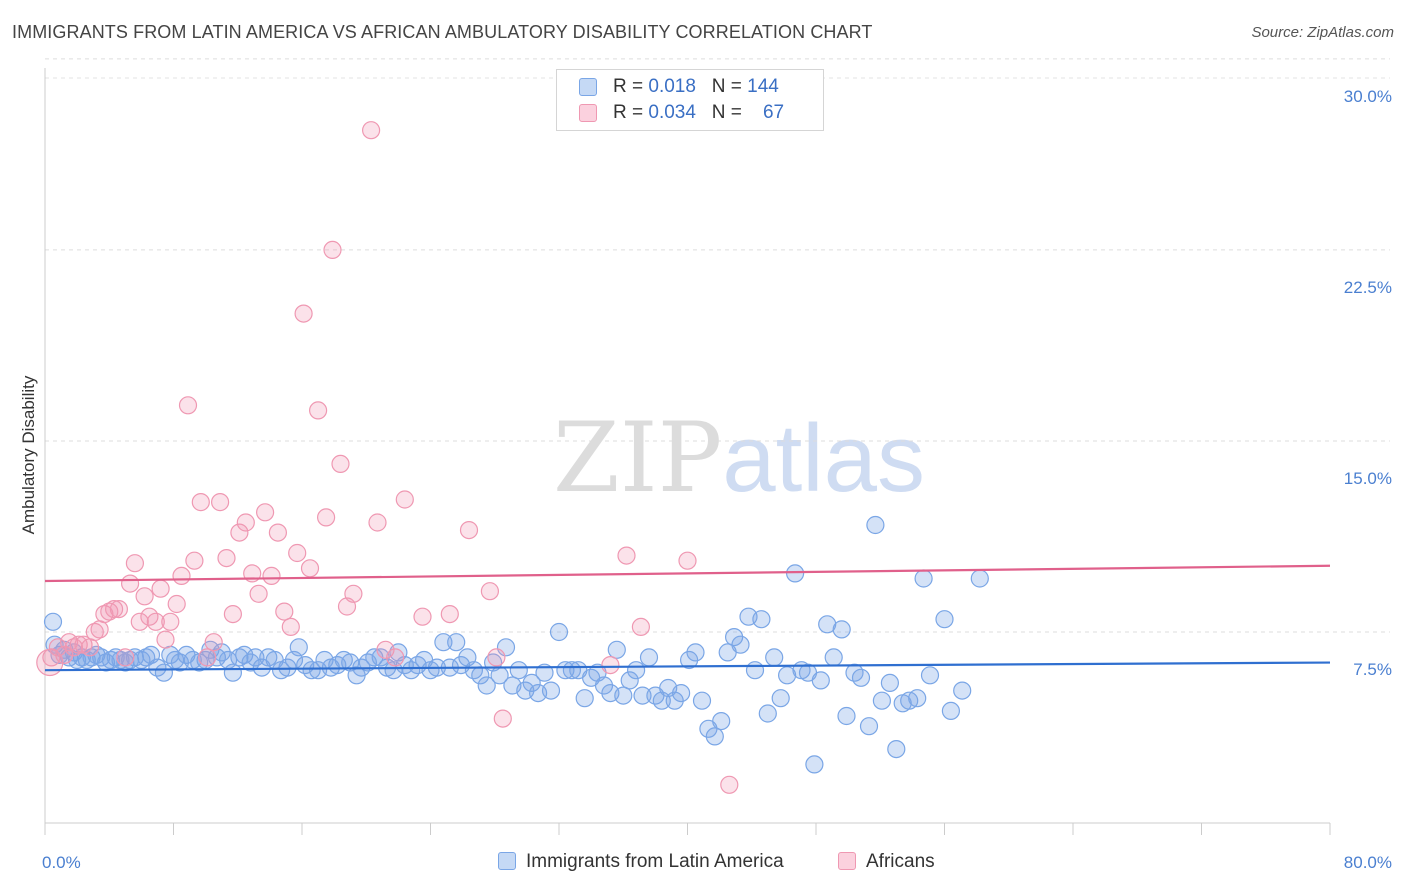 This screenshot has width=1406, height=892. I want to click on watermark-atlas: atlas, so click(823, 458).